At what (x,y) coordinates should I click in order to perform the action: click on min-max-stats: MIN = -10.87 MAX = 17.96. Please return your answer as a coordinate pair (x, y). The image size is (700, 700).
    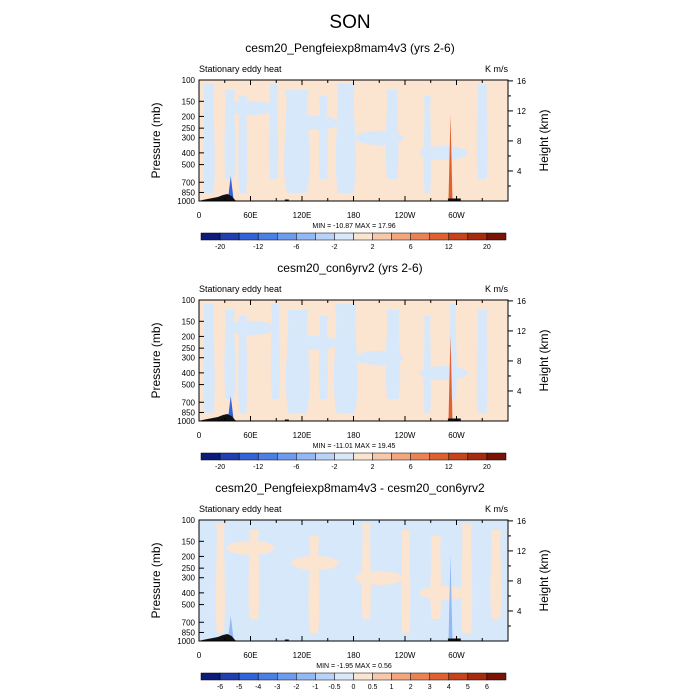
    Looking at the image, I should click on (353, 226).